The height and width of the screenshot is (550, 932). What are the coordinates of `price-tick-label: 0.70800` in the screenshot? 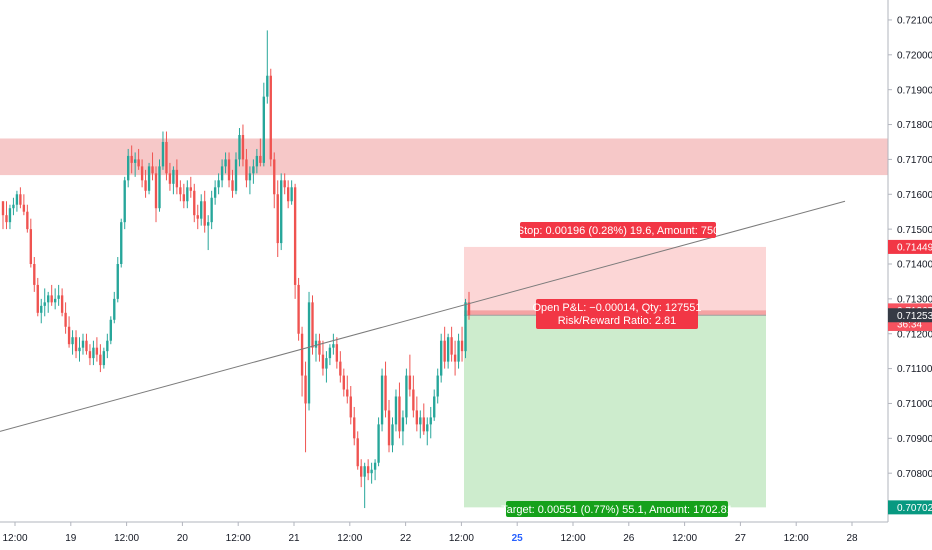 It's located at (914, 474).